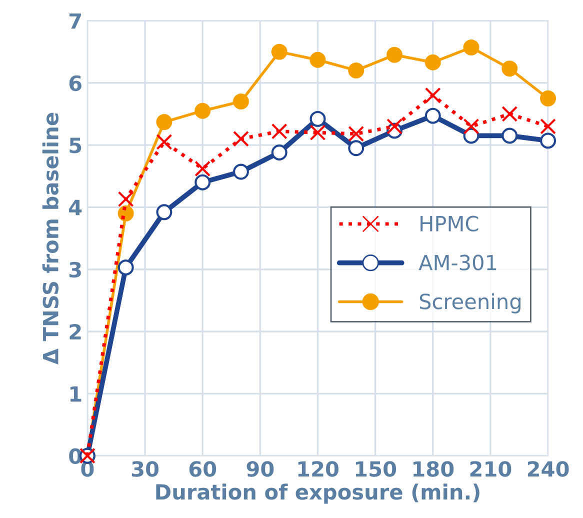 This screenshot has height=518, width=583. What do you see at coordinates (202, 469) in the screenshot?
I see `x-tick-label: 60` at bounding box center [202, 469].